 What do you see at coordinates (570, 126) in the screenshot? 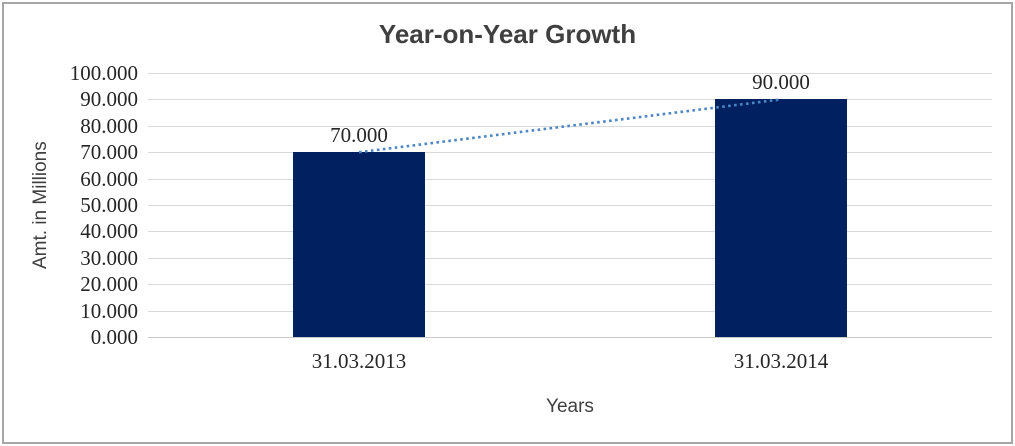
I see `trendline` at bounding box center [570, 126].